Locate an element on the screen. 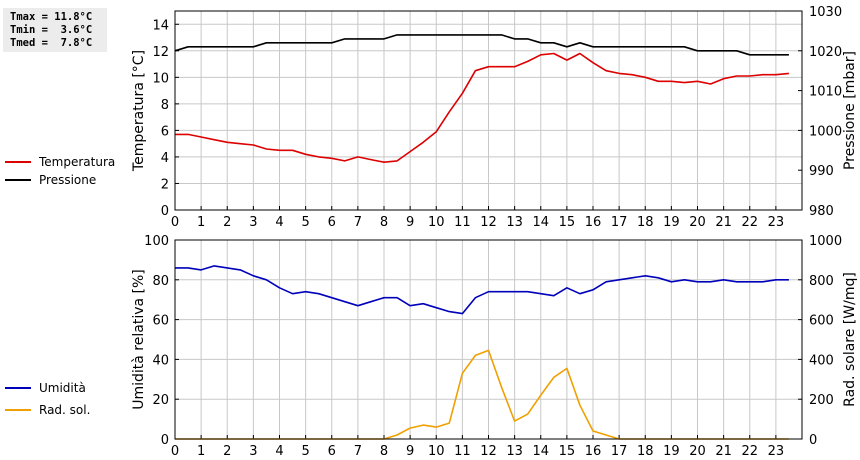  legend-swatch-temperatura is located at coordinates (18, 162).